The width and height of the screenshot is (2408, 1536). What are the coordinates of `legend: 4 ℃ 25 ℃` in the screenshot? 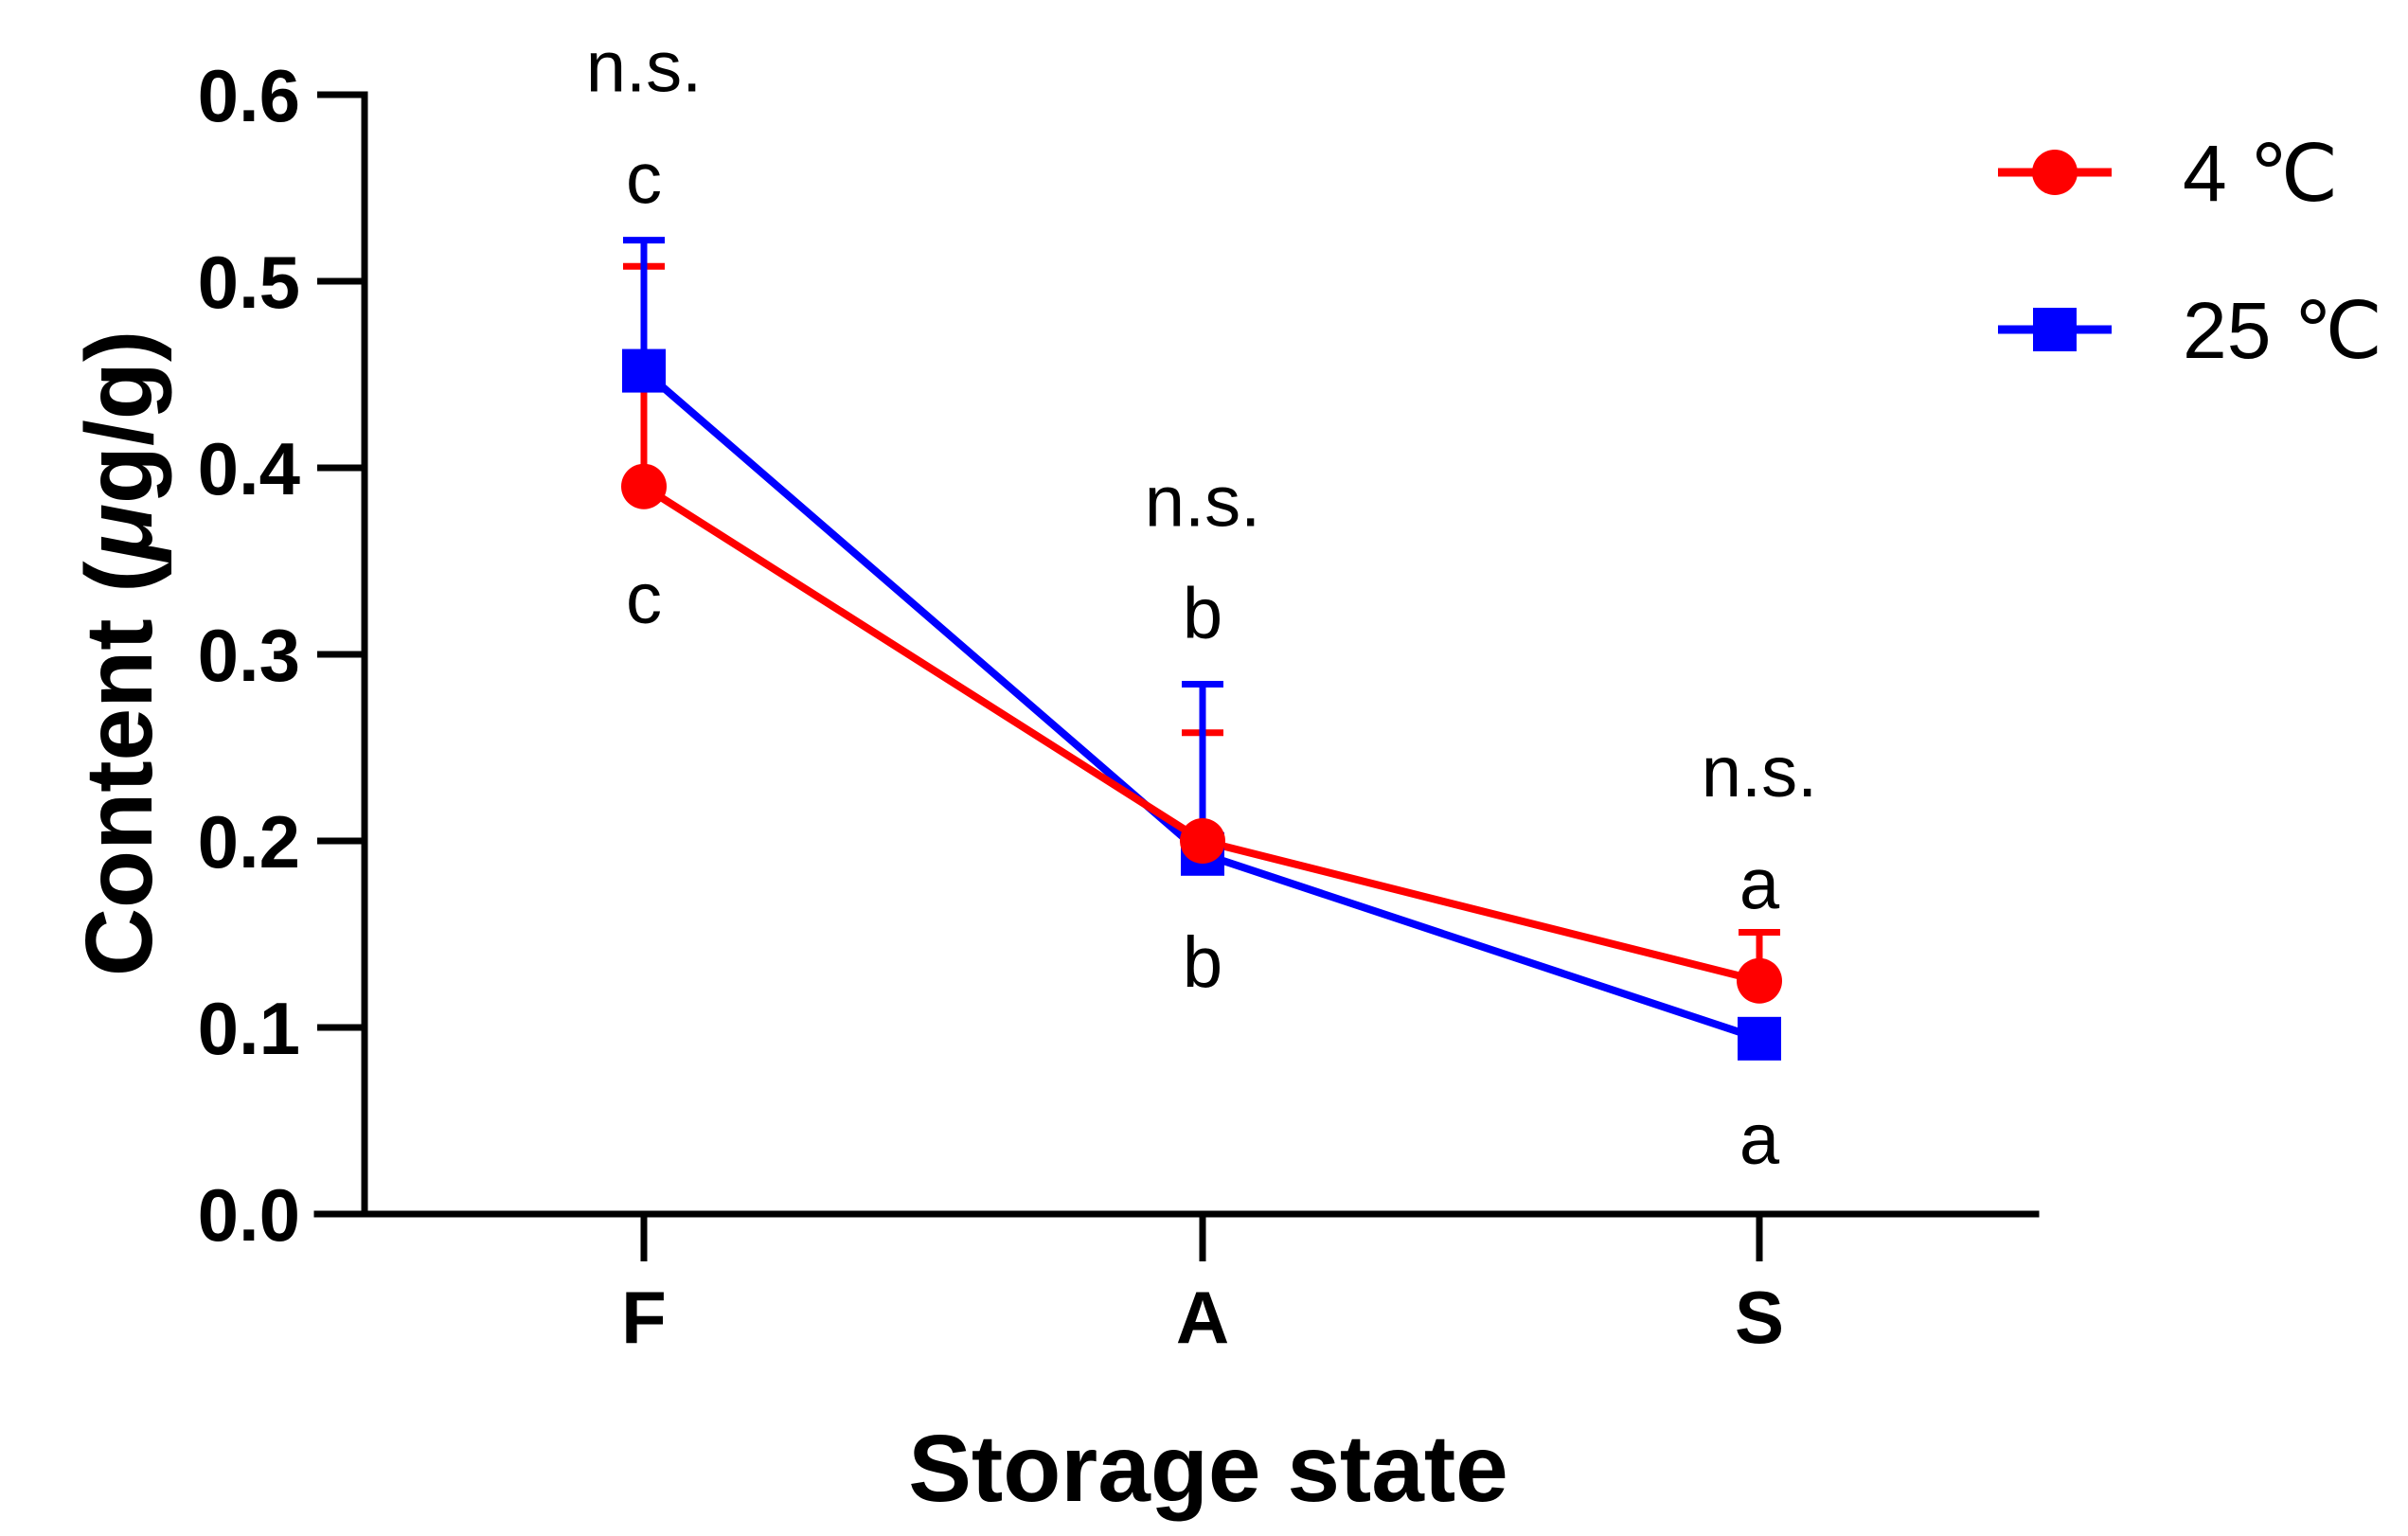 It's located at (2190, 252).